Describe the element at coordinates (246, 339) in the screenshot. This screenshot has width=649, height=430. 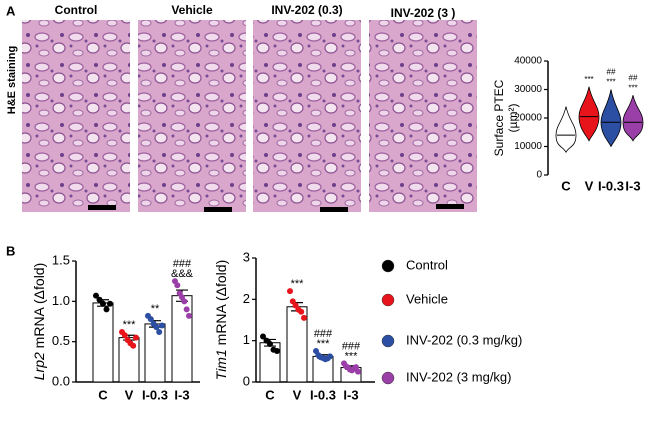
I see `y-tick-label: 1` at that location.